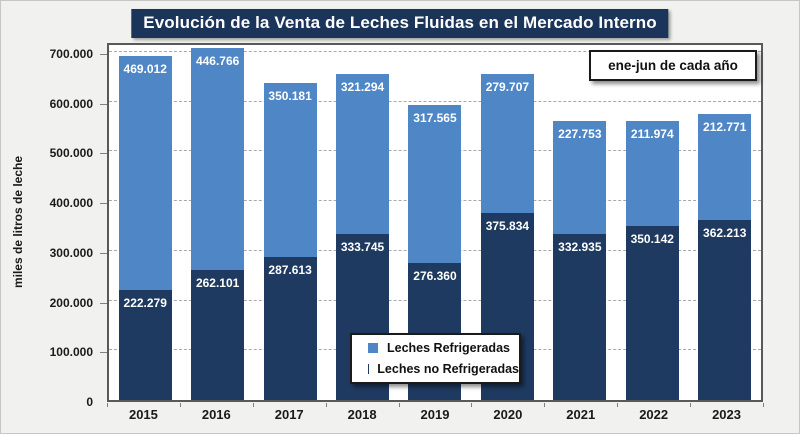 This screenshot has width=800, height=434. What do you see at coordinates (448, 348) in the screenshot?
I see `legend-label: Leches Refrigeradas` at bounding box center [448, 348].